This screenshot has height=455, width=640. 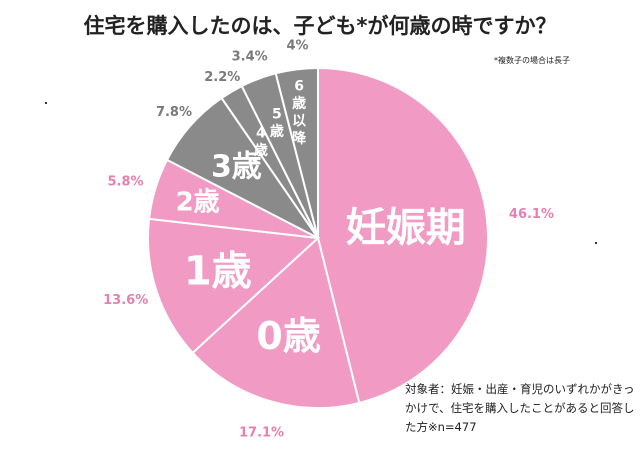 What do you see at coordinates (222, 77) in the screenshot?
I see `slice-value-label: 2.2%` at bounding box center [222, 77].